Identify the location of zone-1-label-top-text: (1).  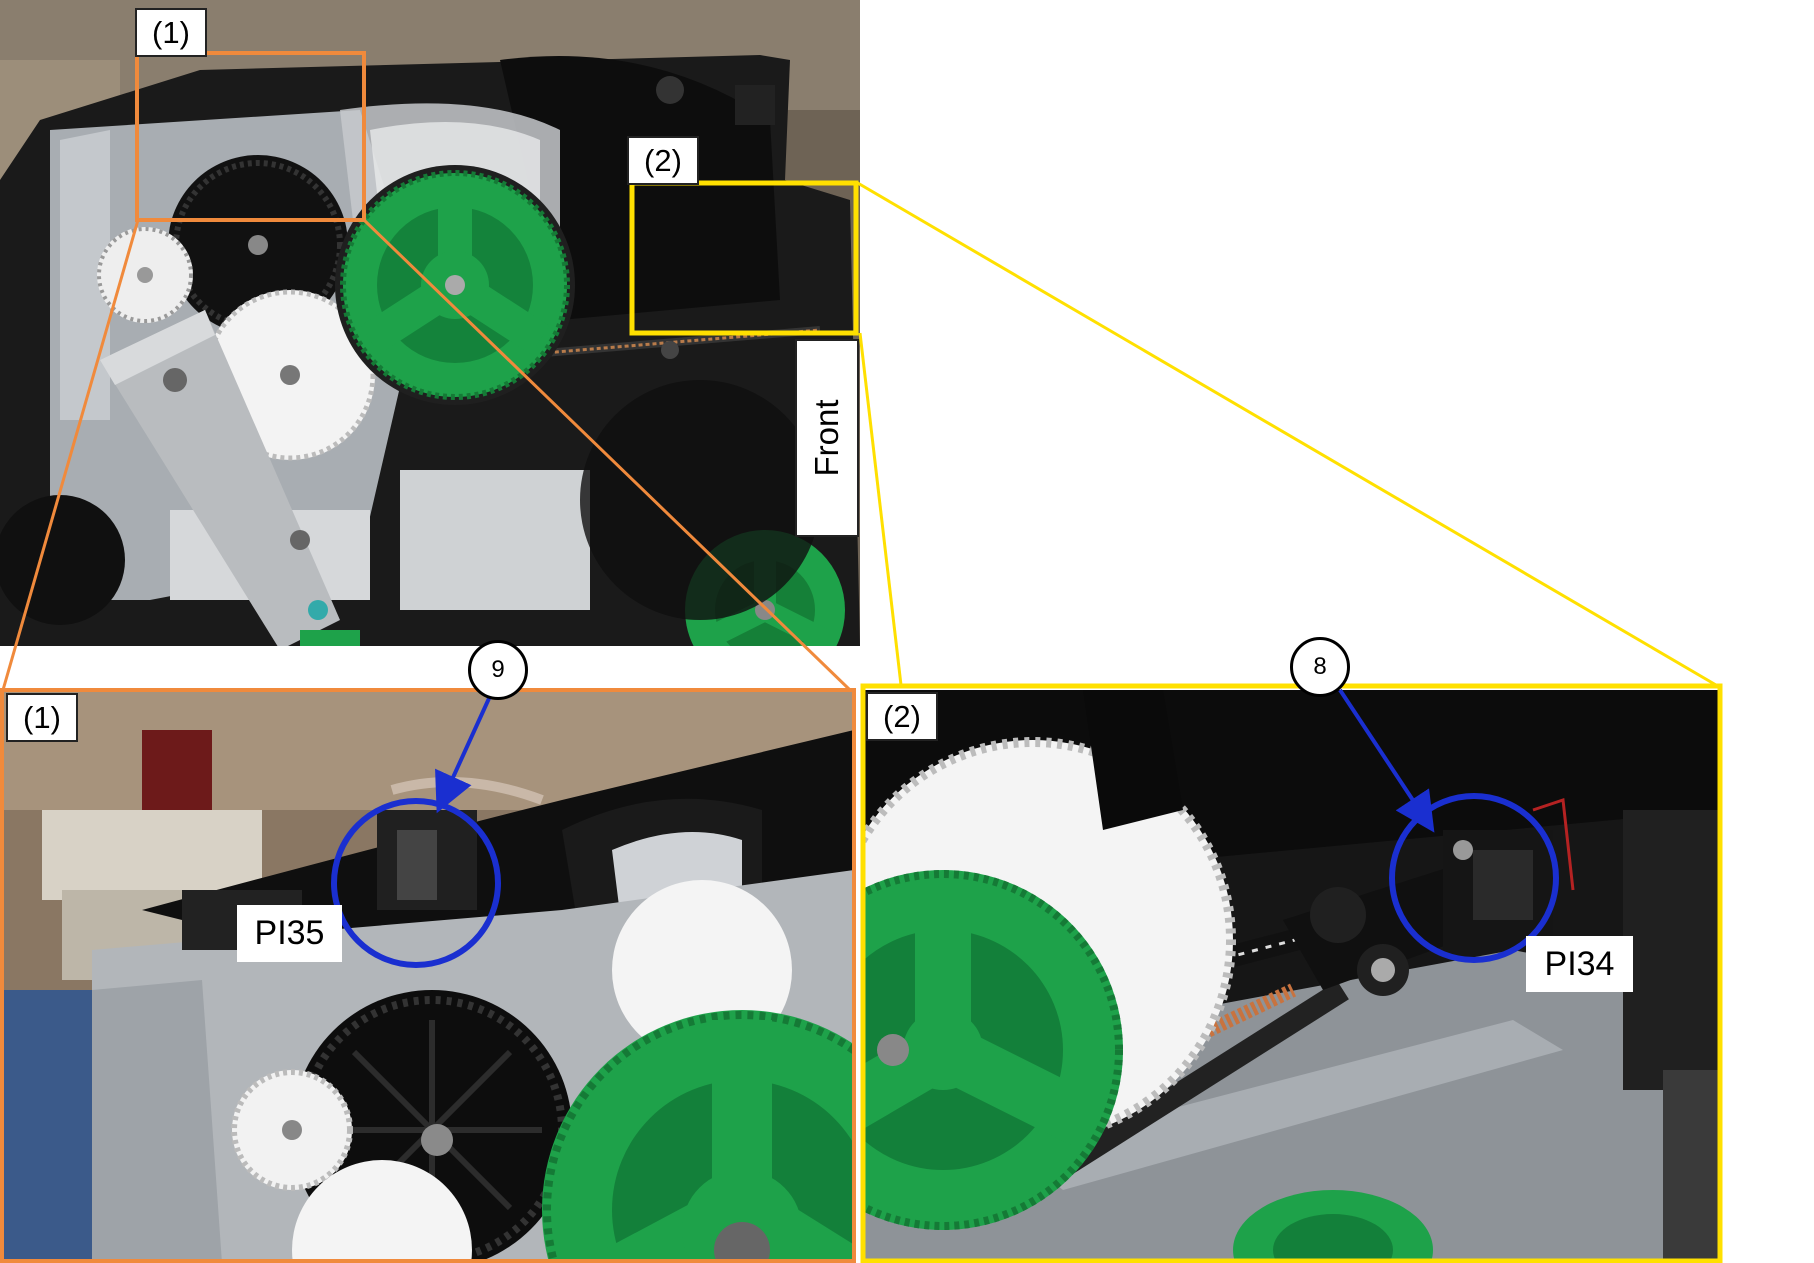
(171, 32).